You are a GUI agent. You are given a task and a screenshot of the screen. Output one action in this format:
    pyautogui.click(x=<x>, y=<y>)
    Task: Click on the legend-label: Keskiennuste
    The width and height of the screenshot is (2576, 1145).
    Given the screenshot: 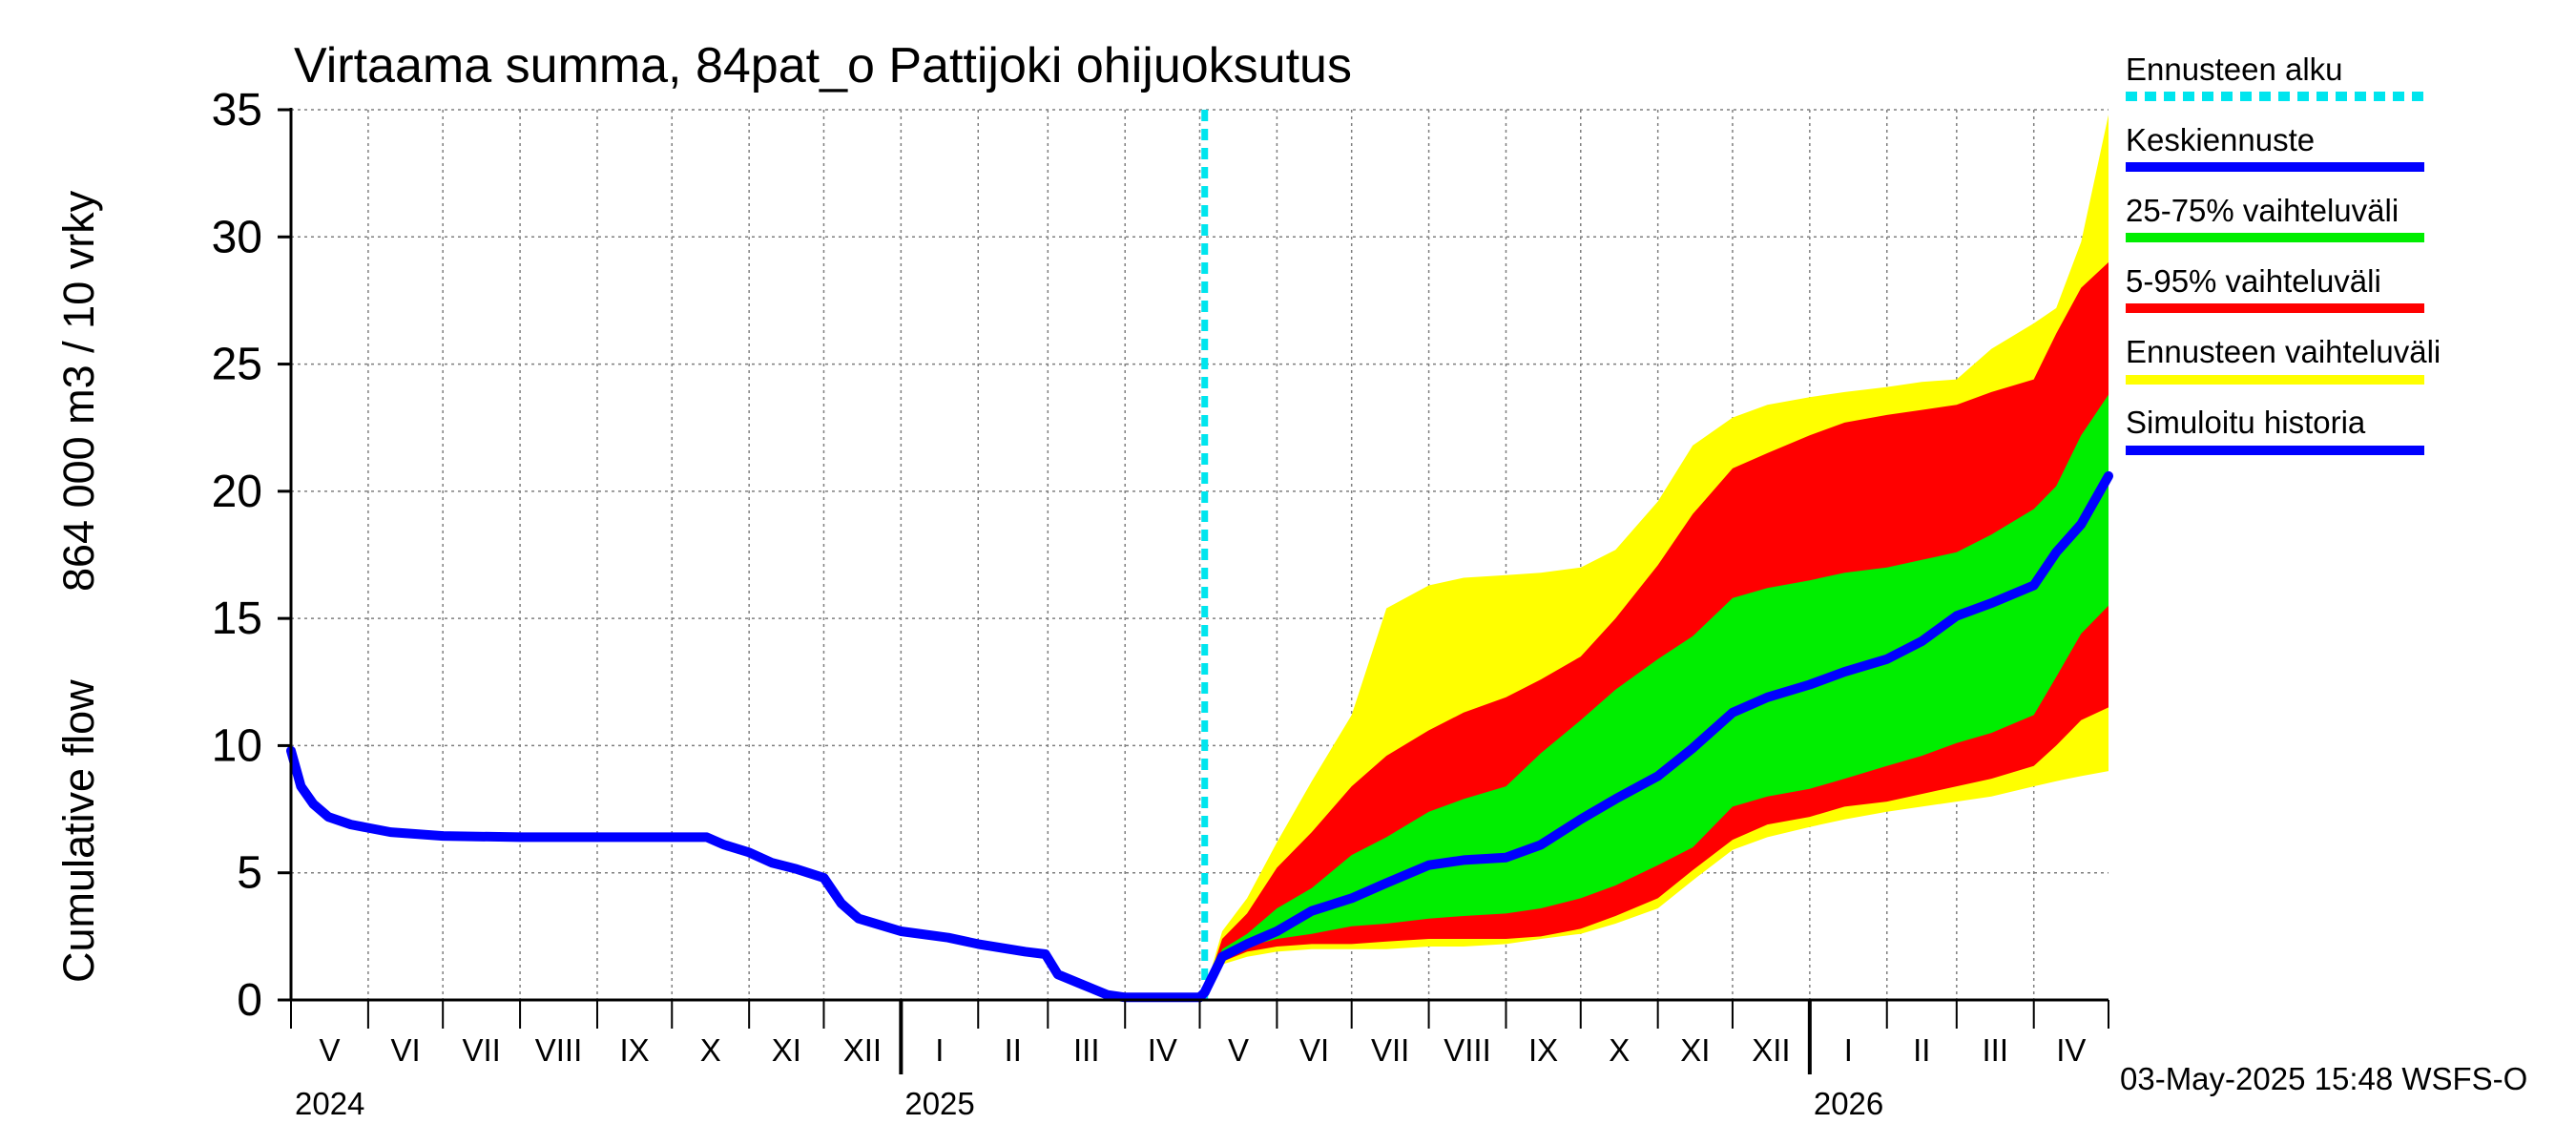 What is the action you would take?
    pyautogui.click(x=2220, y=139)
    